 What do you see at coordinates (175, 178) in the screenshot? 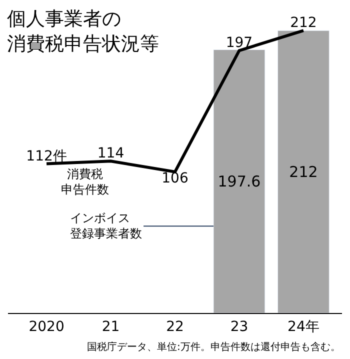
I see `data-label: 106` at bounding box center [175, 178].